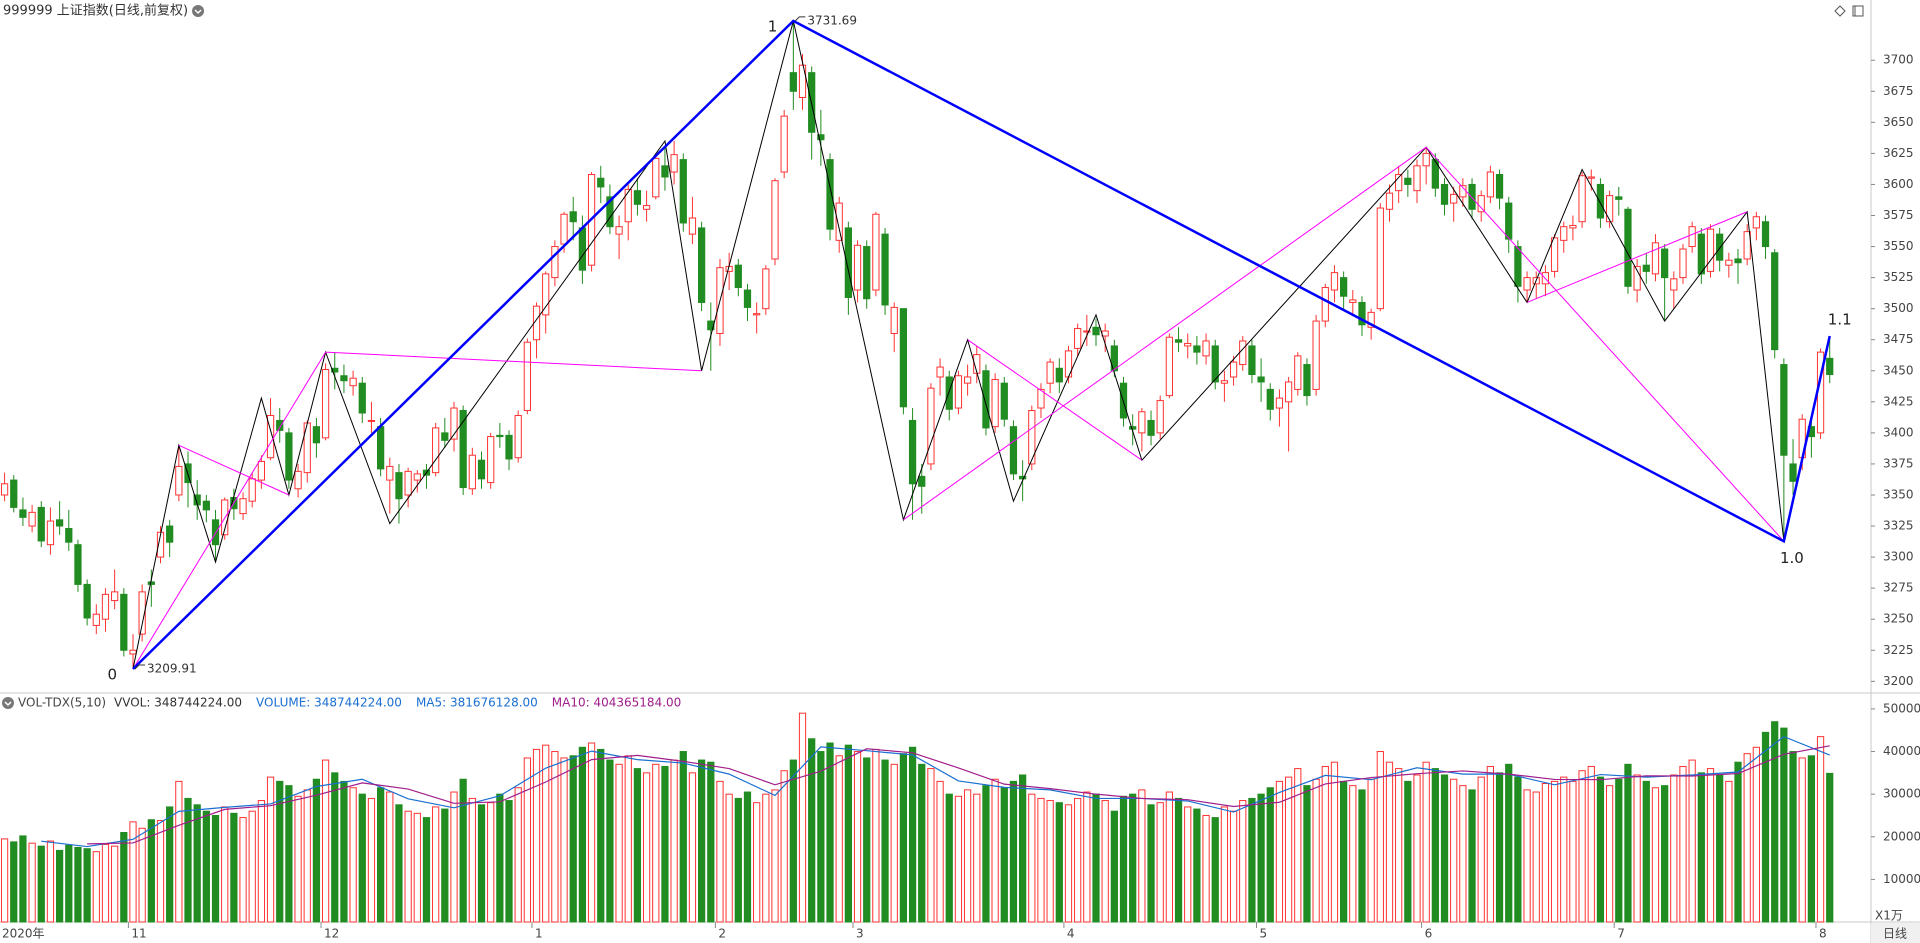 The image size is (1920, 943). I want to click on menu-chevron, so click(8, 704).